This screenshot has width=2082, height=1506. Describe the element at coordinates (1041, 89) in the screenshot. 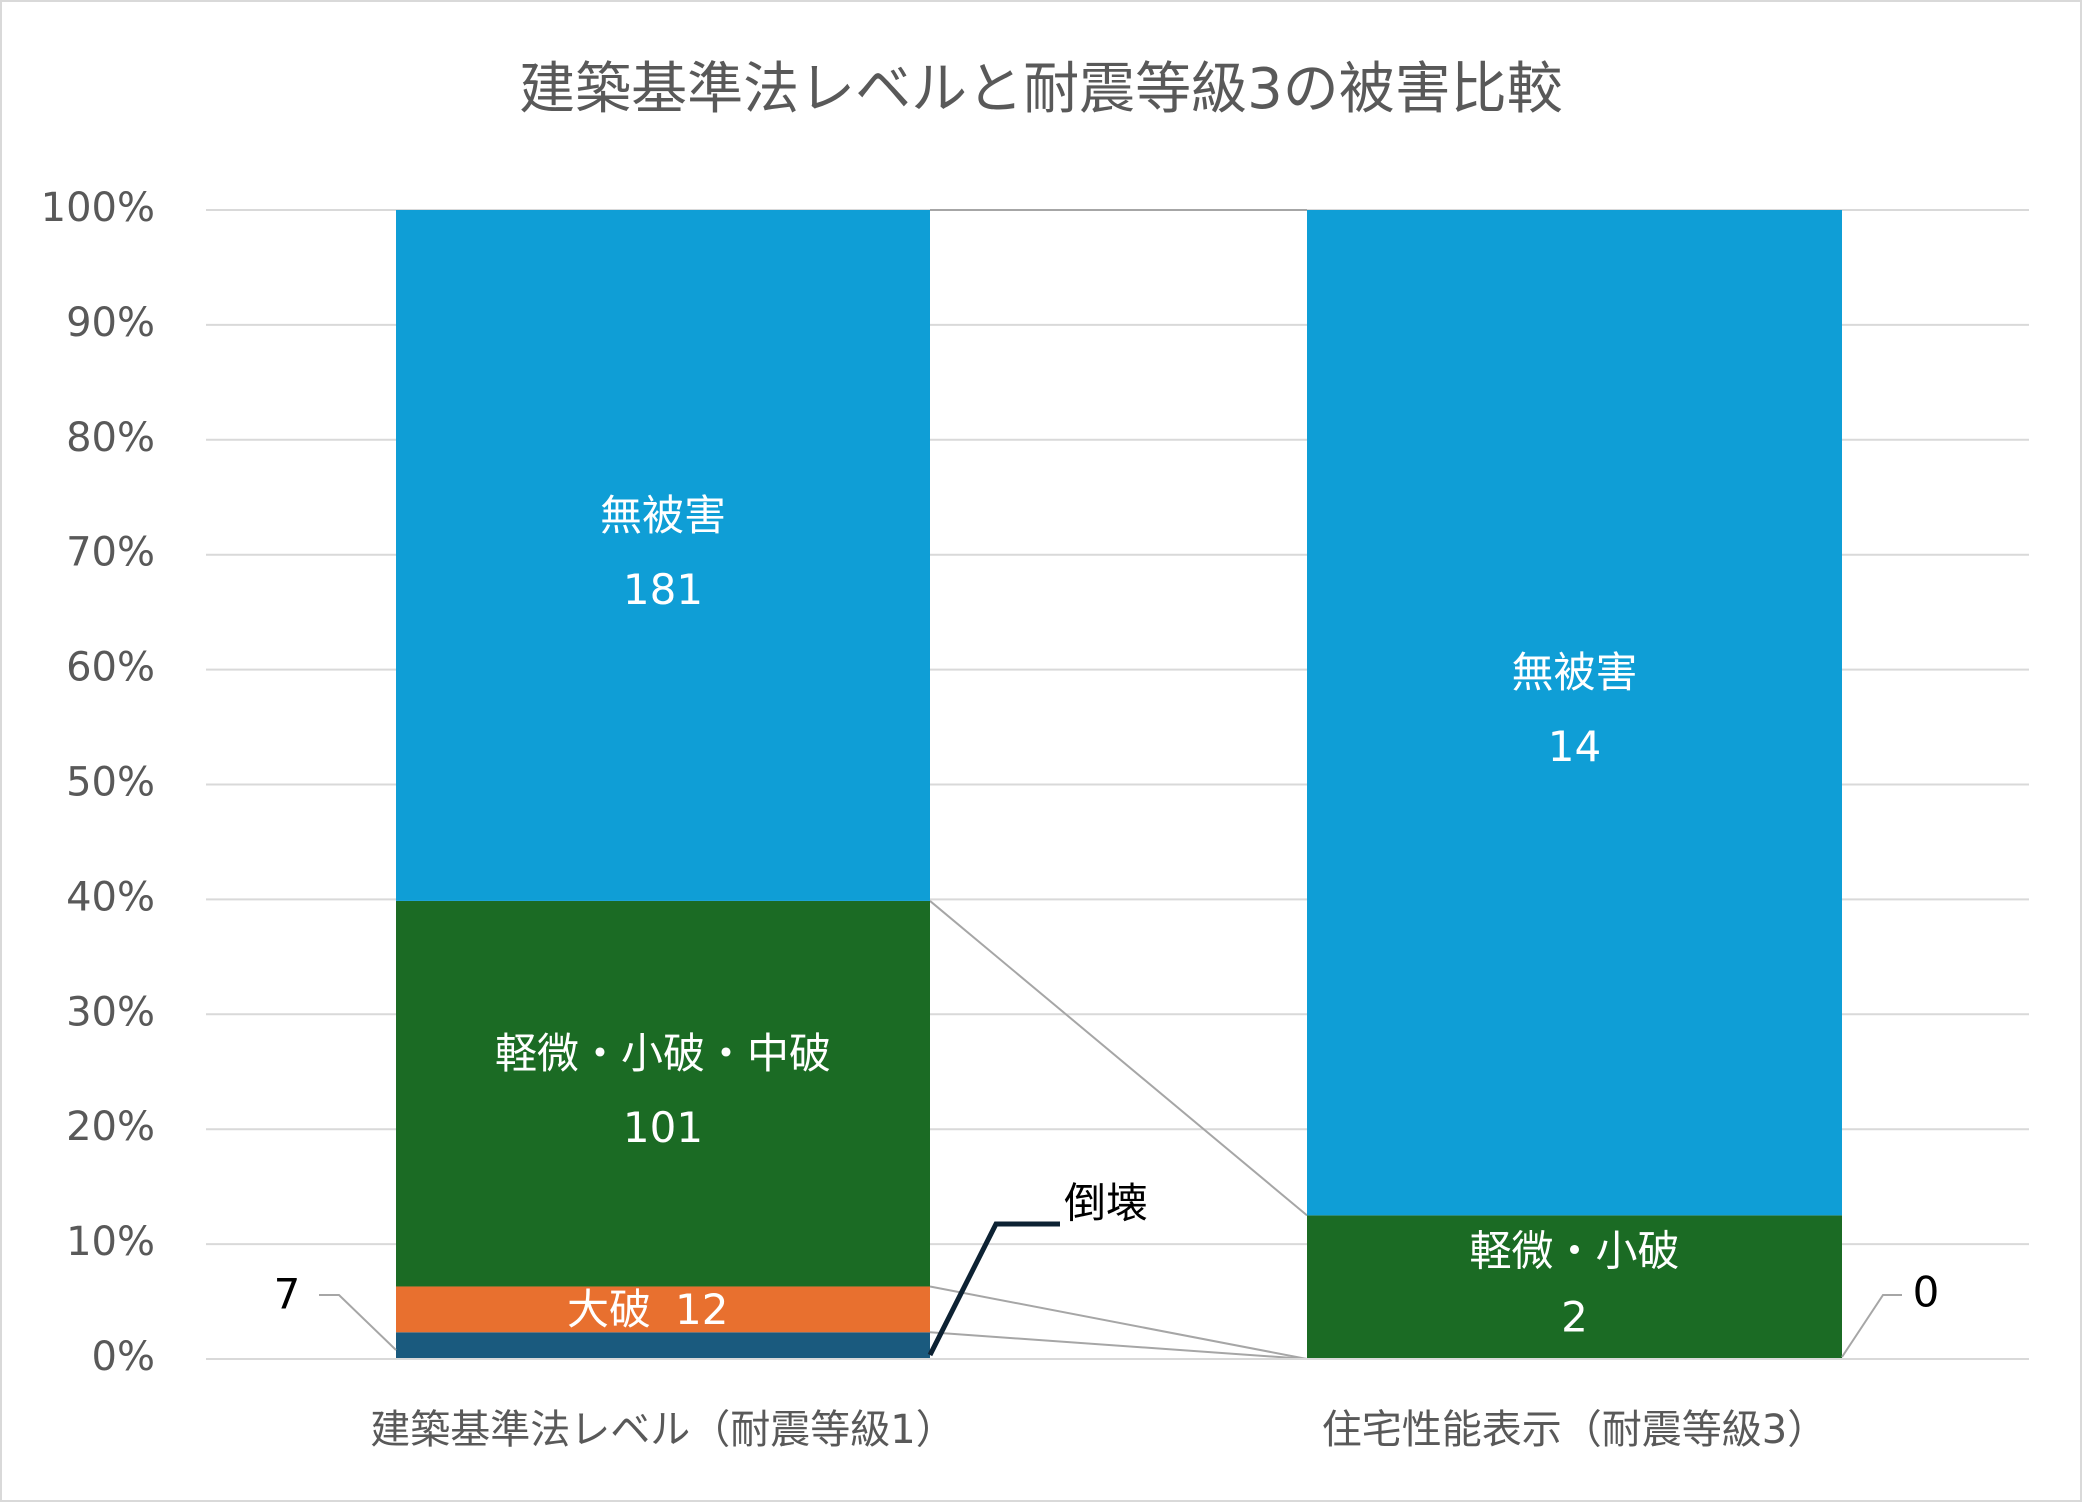

I see `chart-title: 建築基準法レベルと耐震等級3の被害比較` at that location.